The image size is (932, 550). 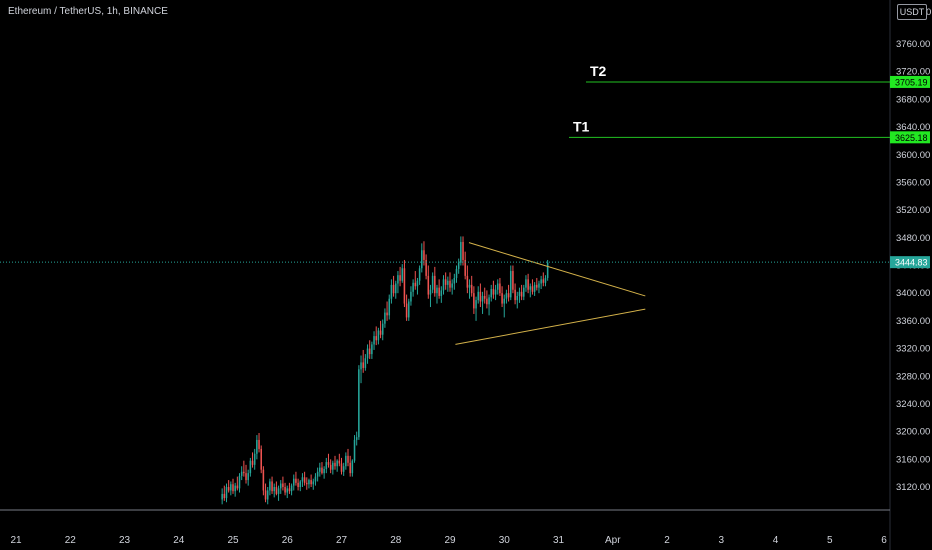 I want to click on time-axis: 21 22 23 24 25 26 27 28 29 30 31 Apr 2 3 4 5 6, so click(x=448, y=540).